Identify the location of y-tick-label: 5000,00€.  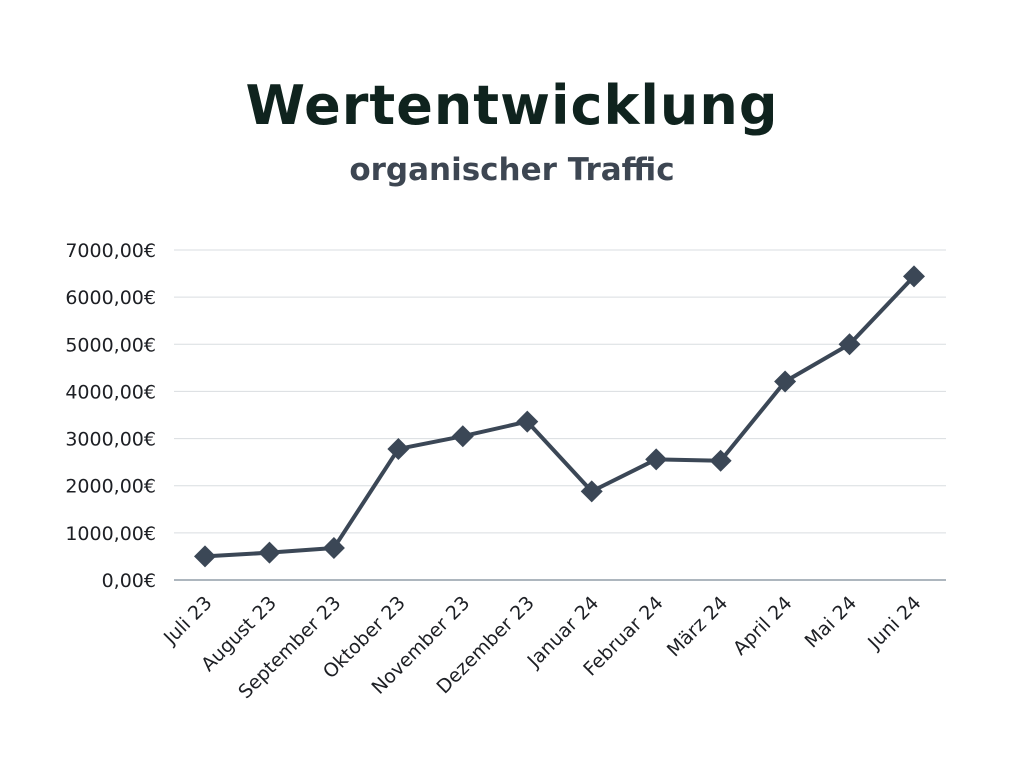
(110, 345).